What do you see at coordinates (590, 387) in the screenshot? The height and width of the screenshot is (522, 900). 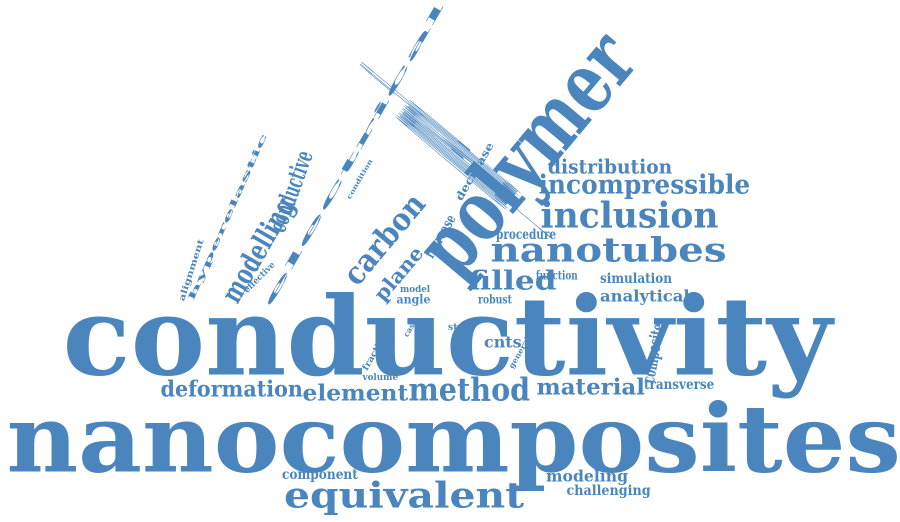 I see `word-material: material` at bounding box center [590, 387].